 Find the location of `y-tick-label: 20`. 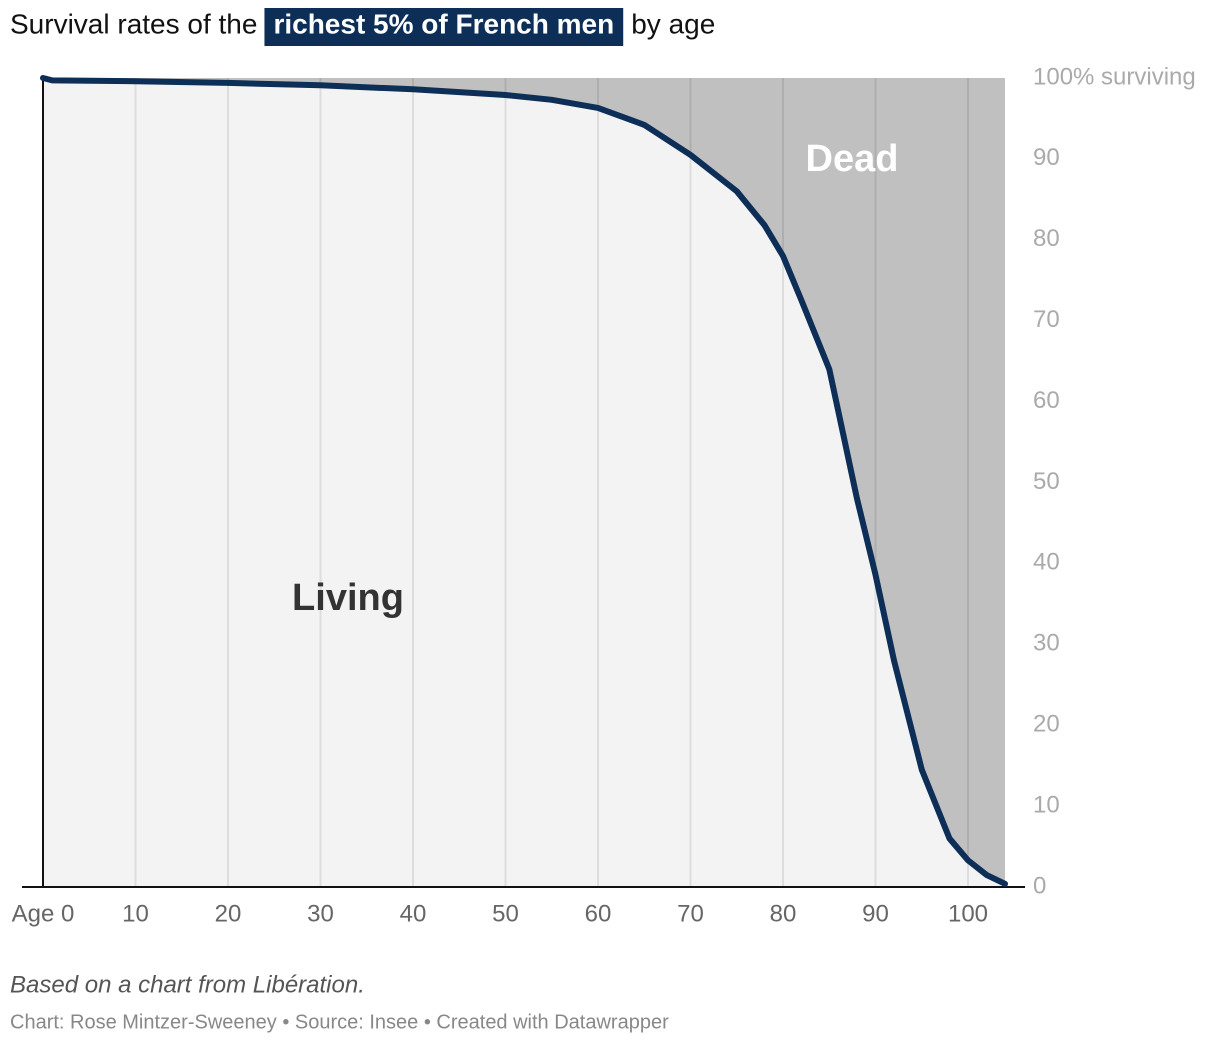

y-tick-label: 20 is located at coordinates (1046, 724).